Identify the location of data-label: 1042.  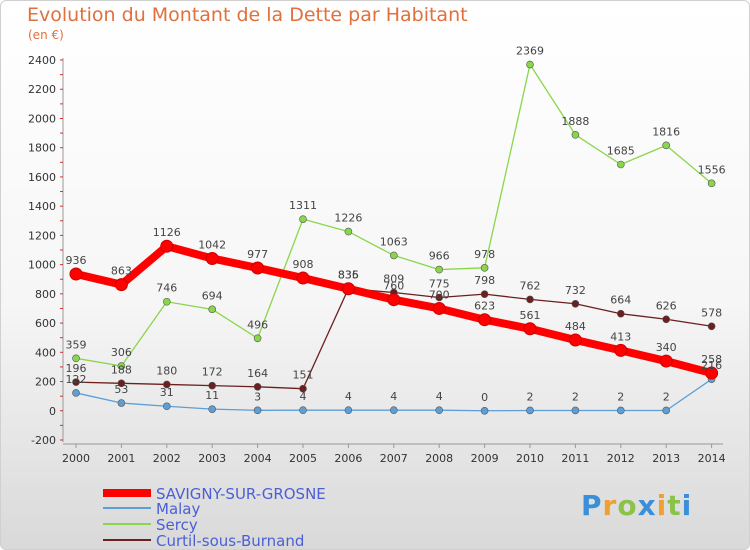
(212, 244).